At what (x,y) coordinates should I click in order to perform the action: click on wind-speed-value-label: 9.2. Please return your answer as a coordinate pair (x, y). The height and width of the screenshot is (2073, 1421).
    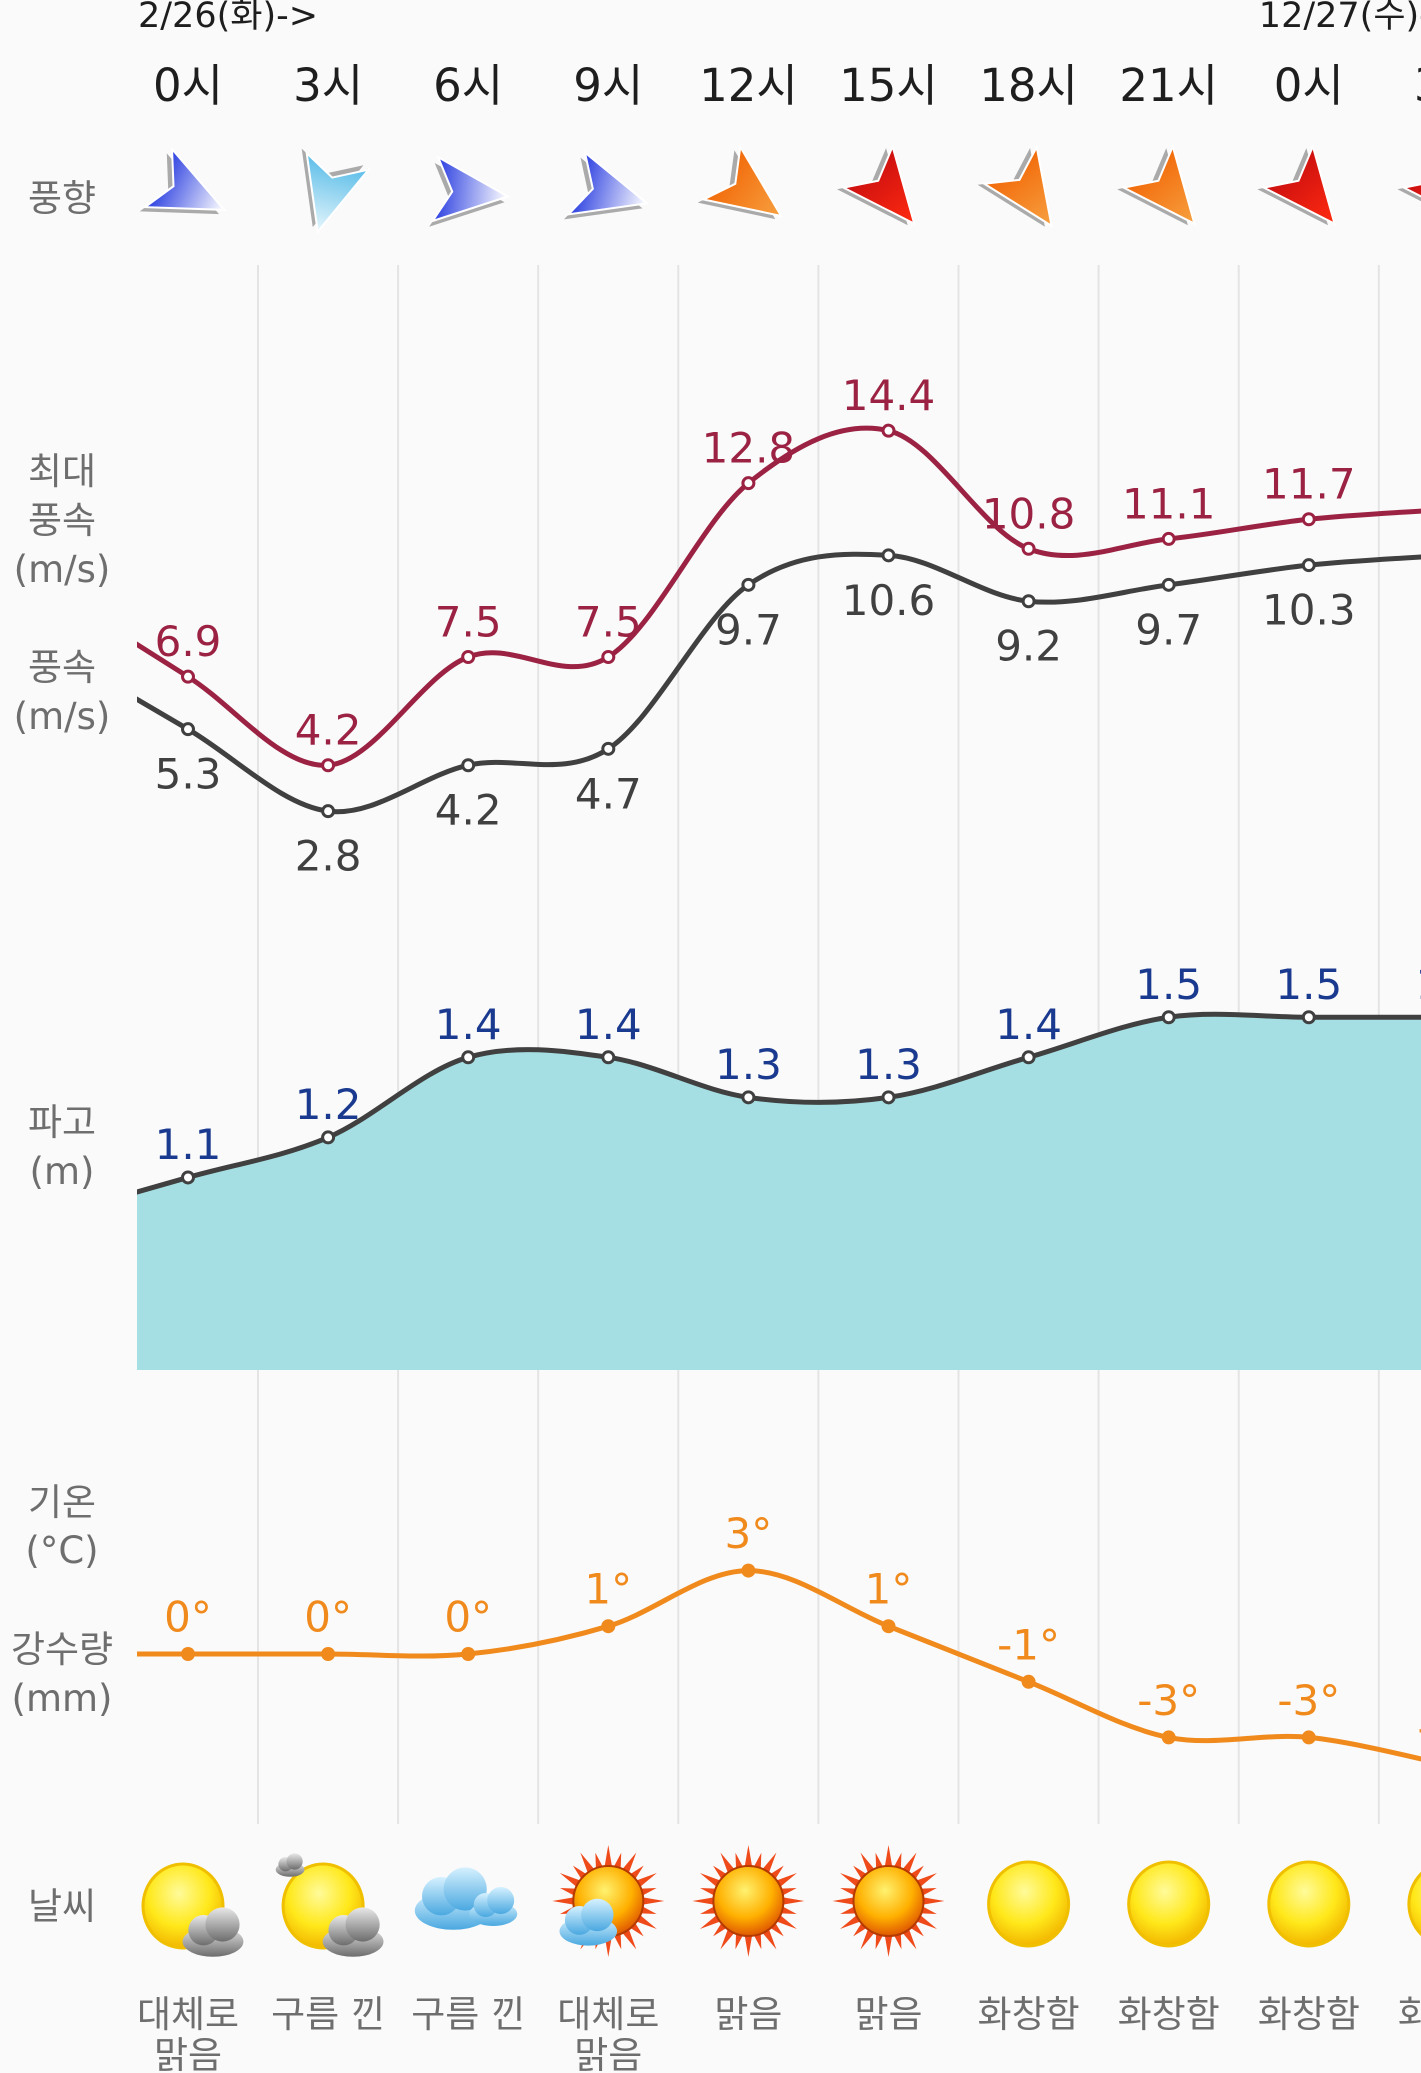
    Looking at the image, I should click on (1028, 646).